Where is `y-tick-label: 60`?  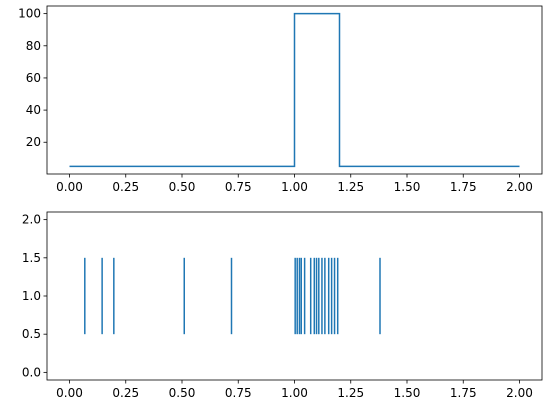 y-tick-label: 60 is located at coordinates (33, 78).